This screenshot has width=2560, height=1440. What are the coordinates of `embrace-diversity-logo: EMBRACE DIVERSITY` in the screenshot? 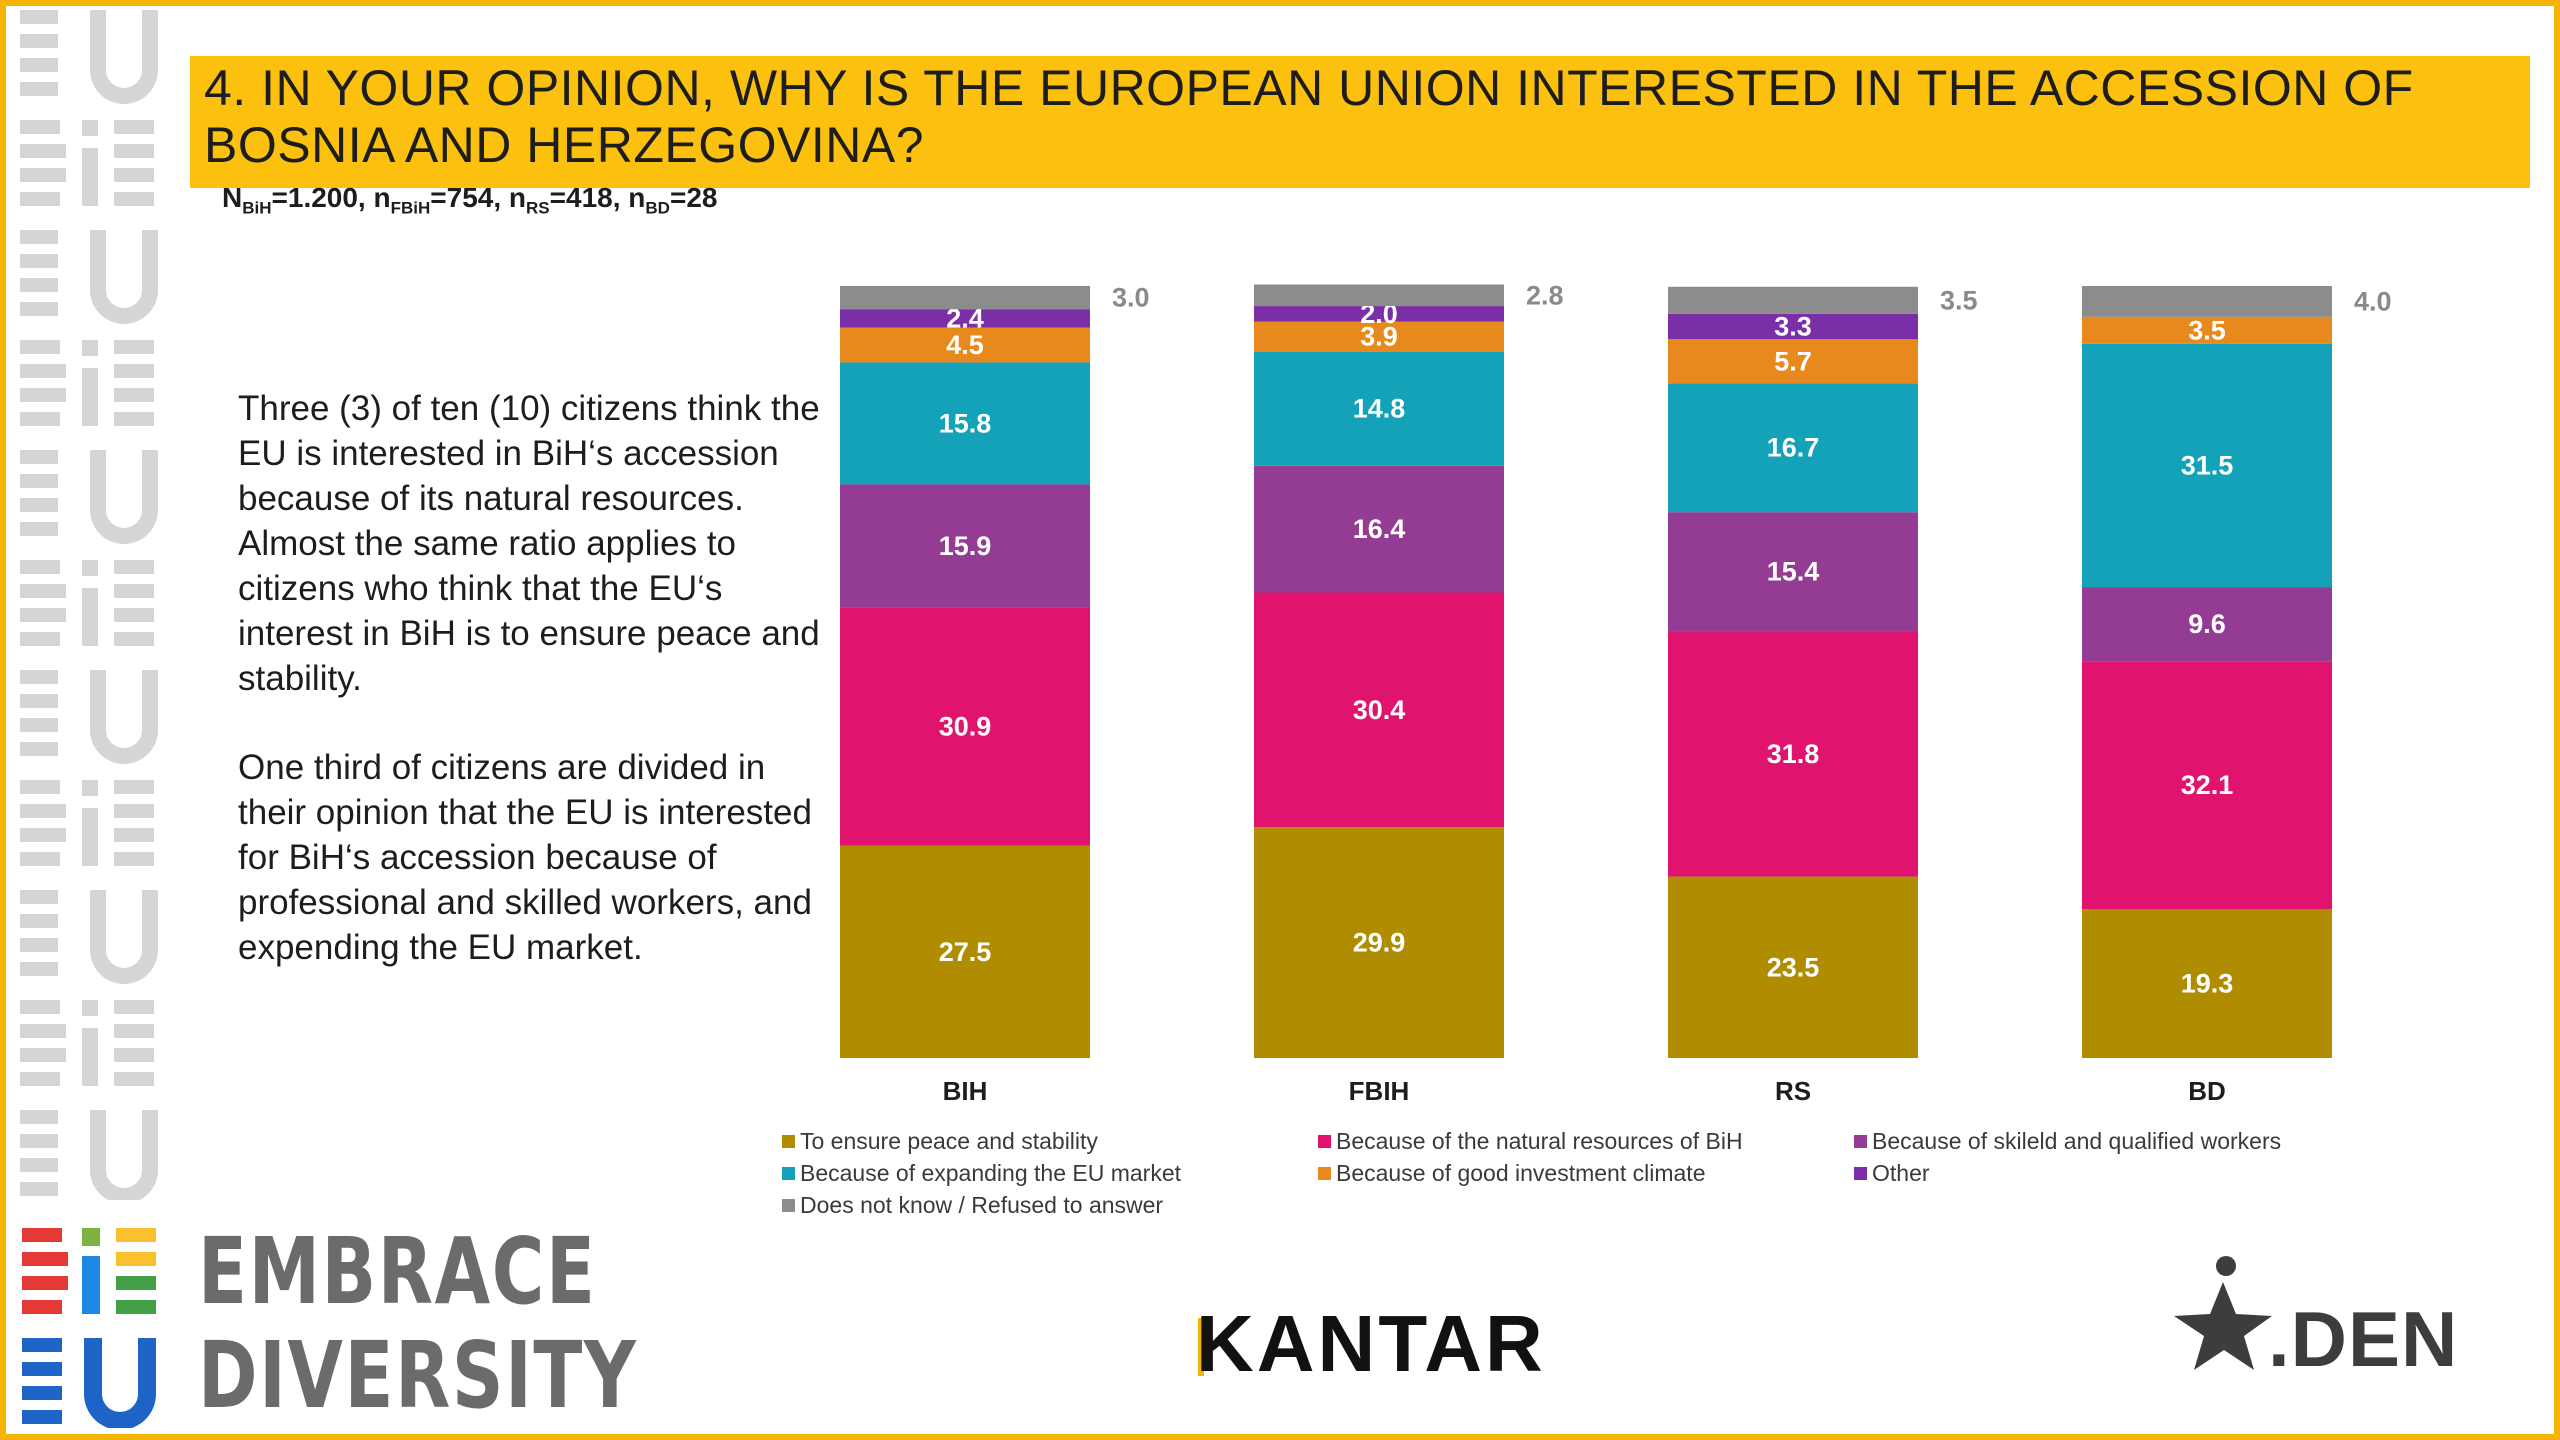 It's located at (329, 1325).